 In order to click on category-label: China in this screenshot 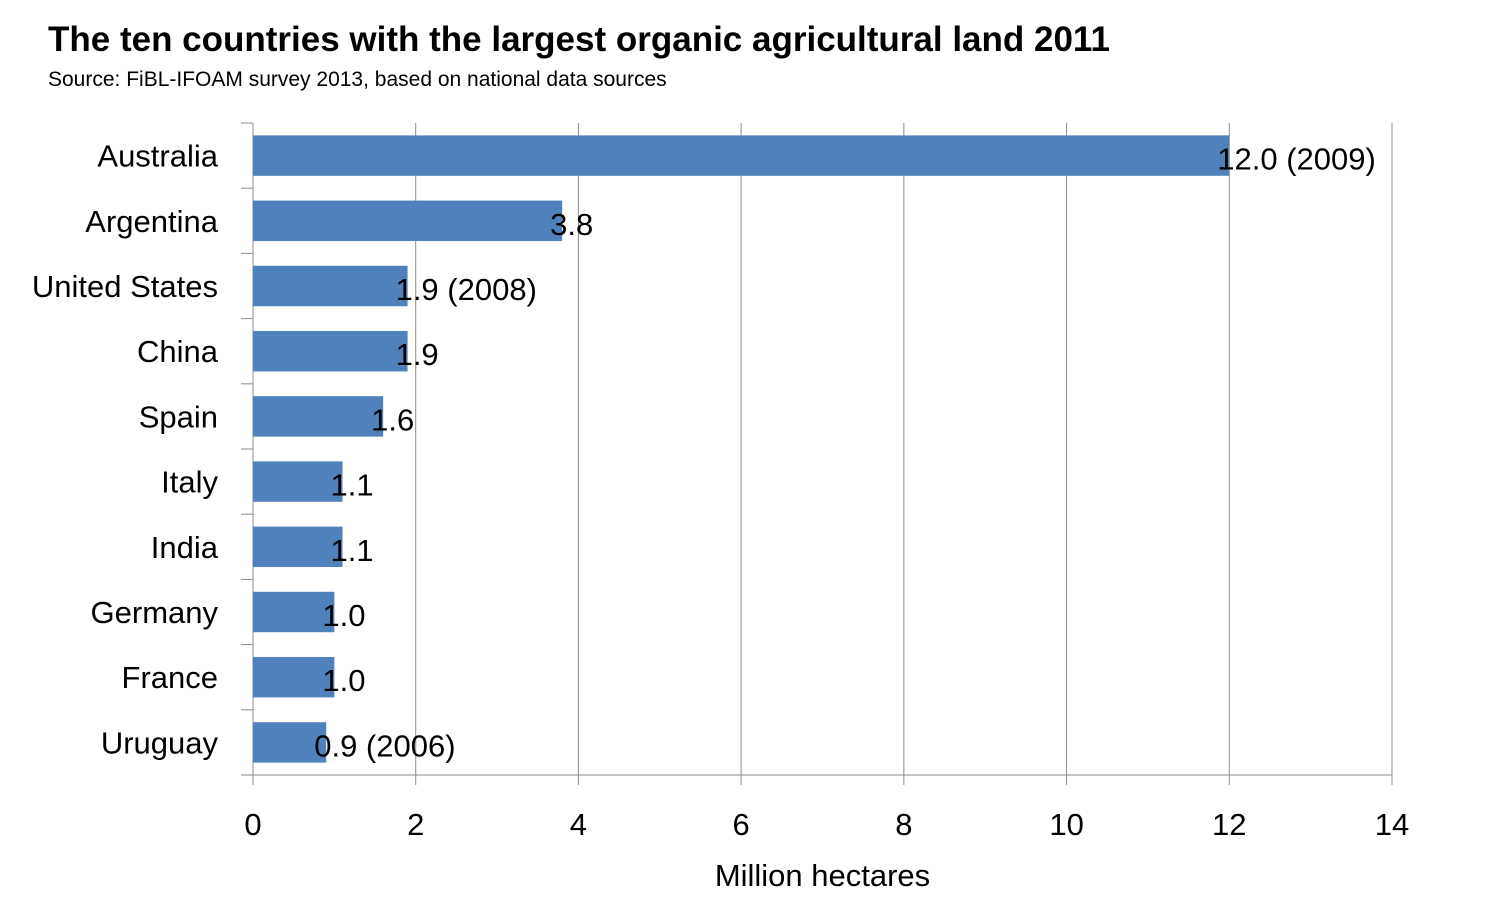, I will do `click(178, 351)`.